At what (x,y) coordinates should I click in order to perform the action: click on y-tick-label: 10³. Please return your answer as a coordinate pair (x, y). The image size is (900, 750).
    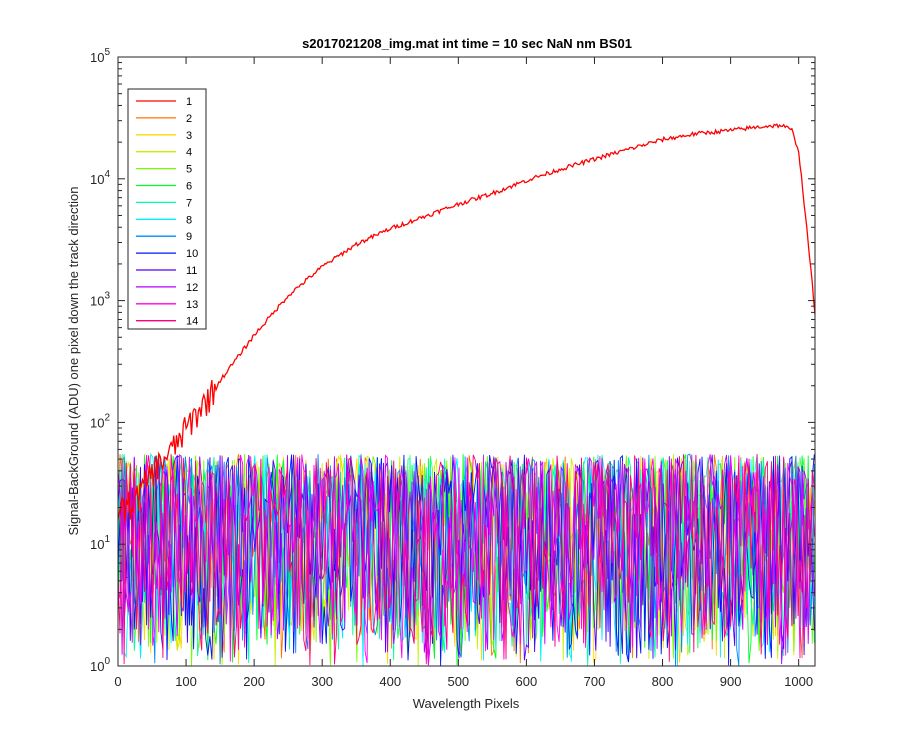
    Looking at the image, I should click on (100, 300).